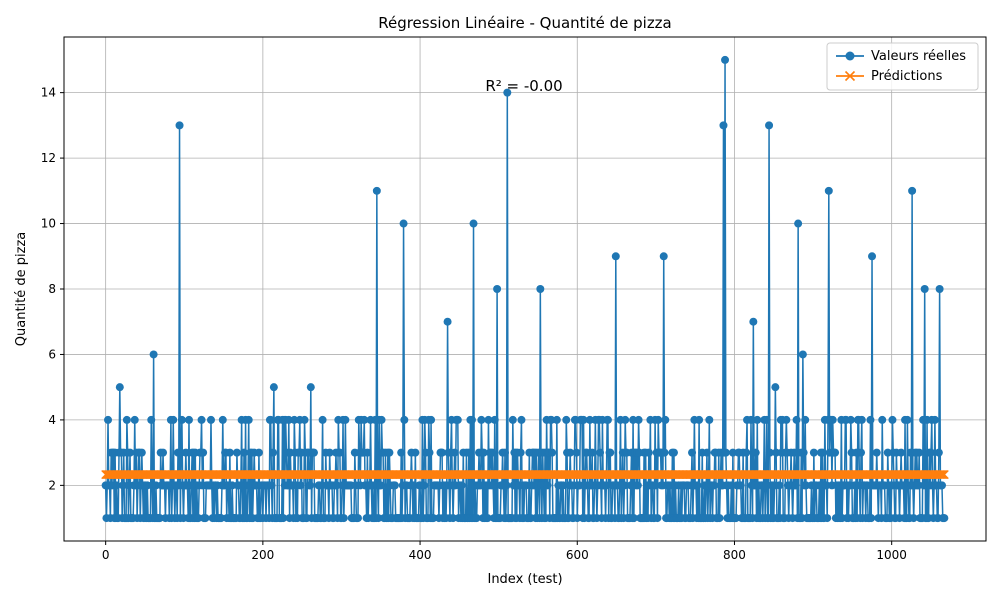 The image size is (1000, 600). Describe the element at coordinates (907, 76) in the screenshot. I see `legend-label-predictions: Prédictions` at that location.